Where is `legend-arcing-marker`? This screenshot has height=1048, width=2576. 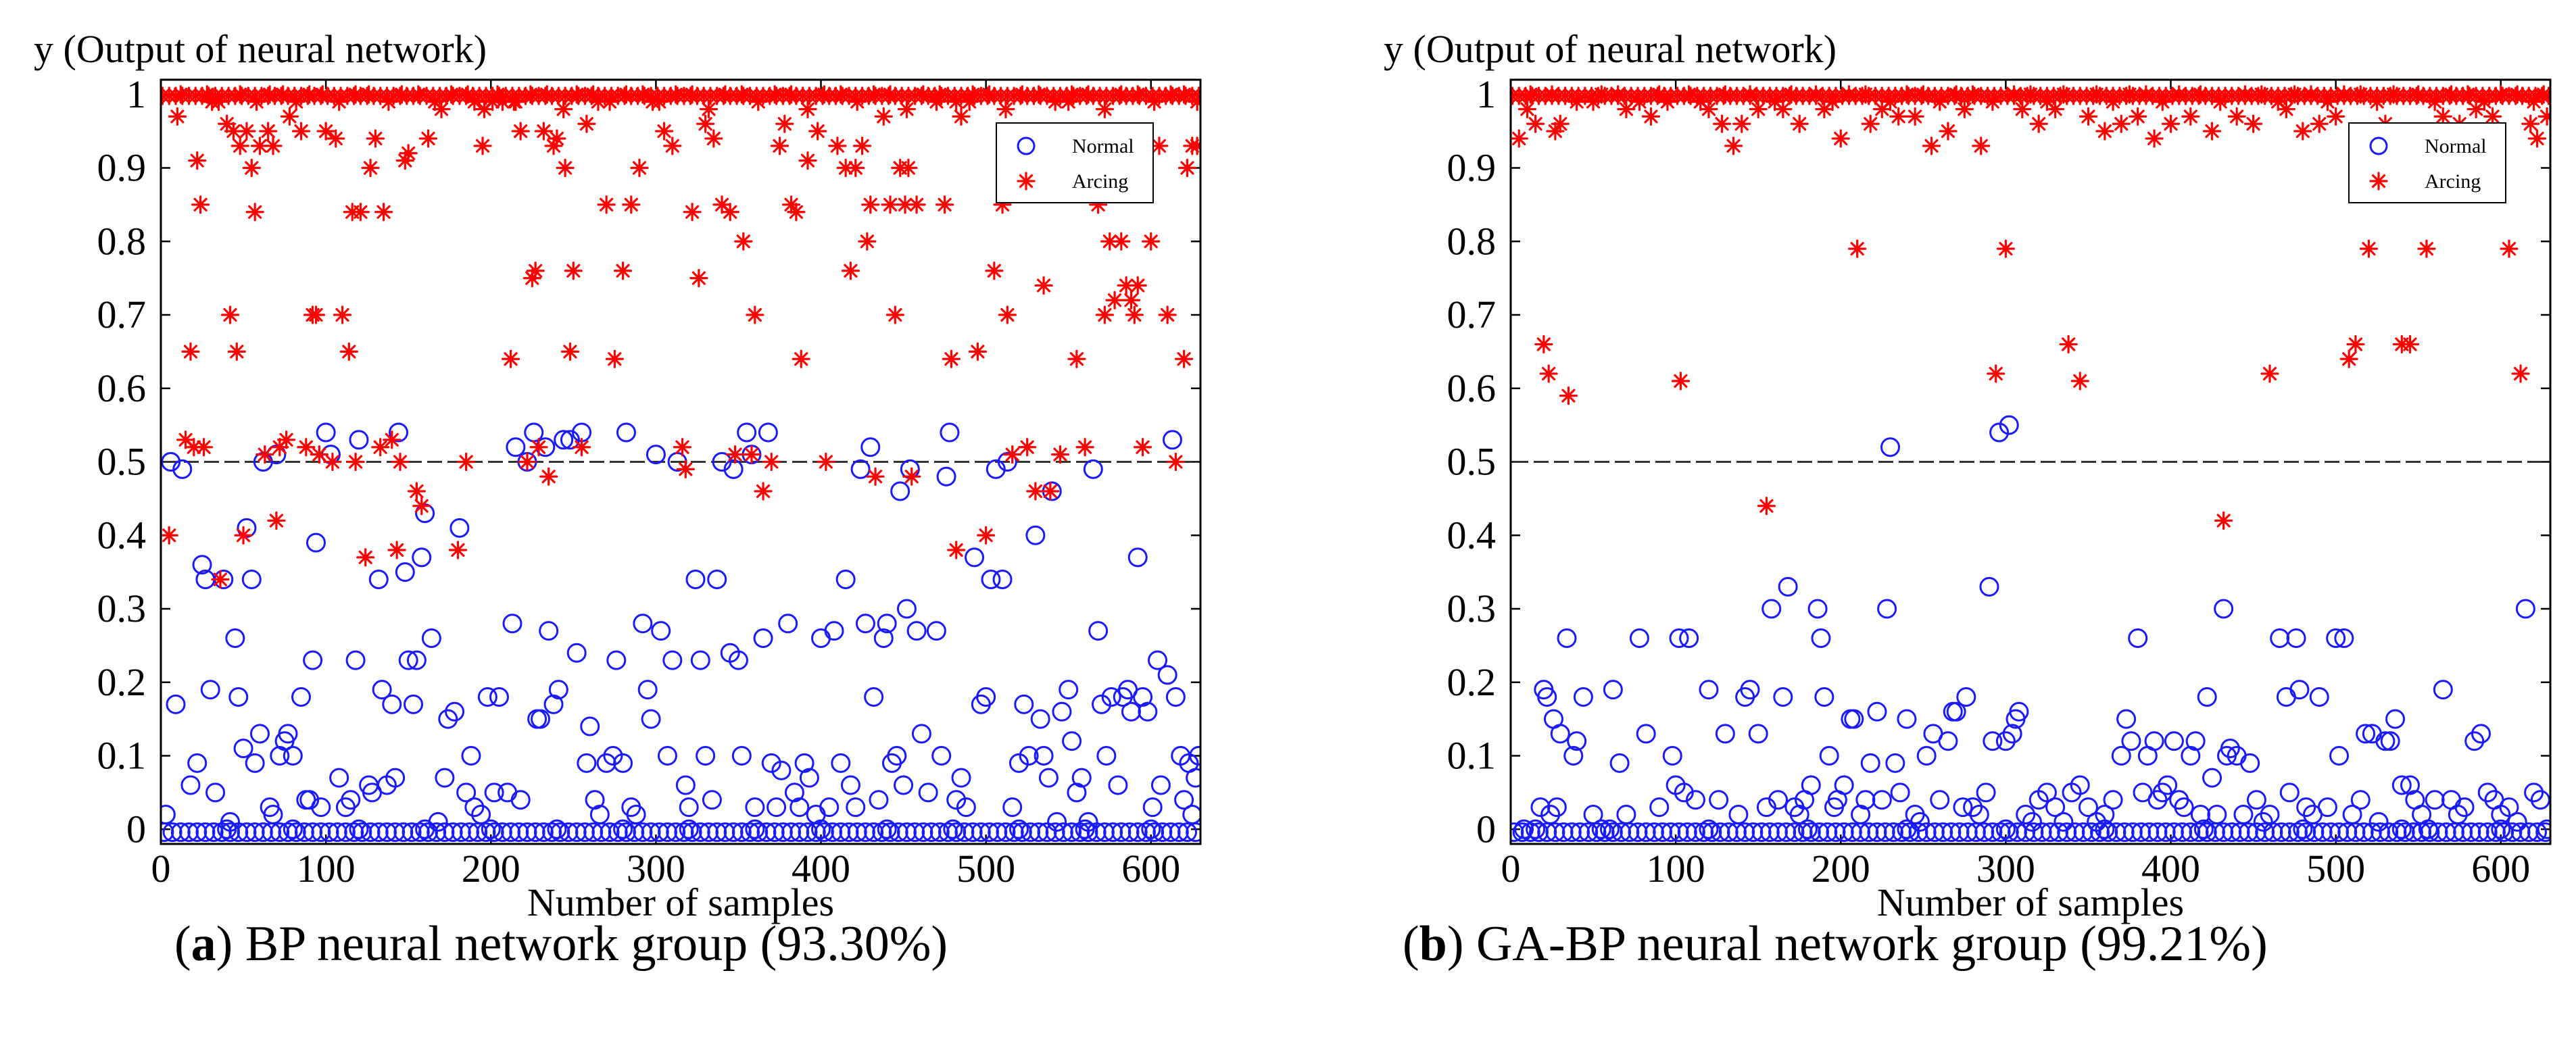 legend-arcing-marker is located at coordinates (2378, 181).